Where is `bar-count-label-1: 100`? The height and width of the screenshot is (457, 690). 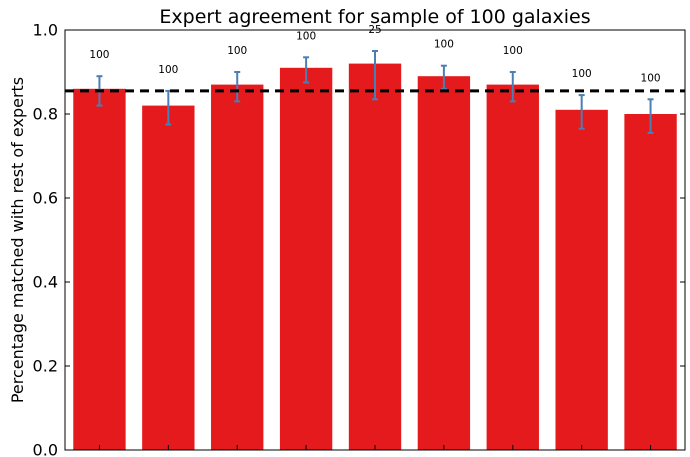
bar-count-label-1: 100 is located at coordinates (99, 55).